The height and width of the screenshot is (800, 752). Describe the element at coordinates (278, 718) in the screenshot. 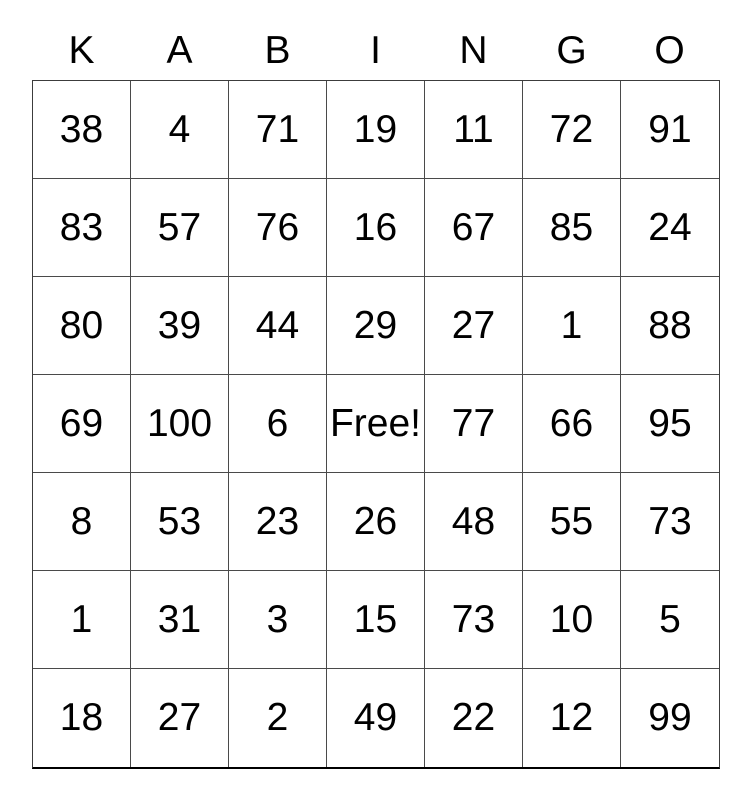

I see `bingo-cell-r6c2: 2` at that location.